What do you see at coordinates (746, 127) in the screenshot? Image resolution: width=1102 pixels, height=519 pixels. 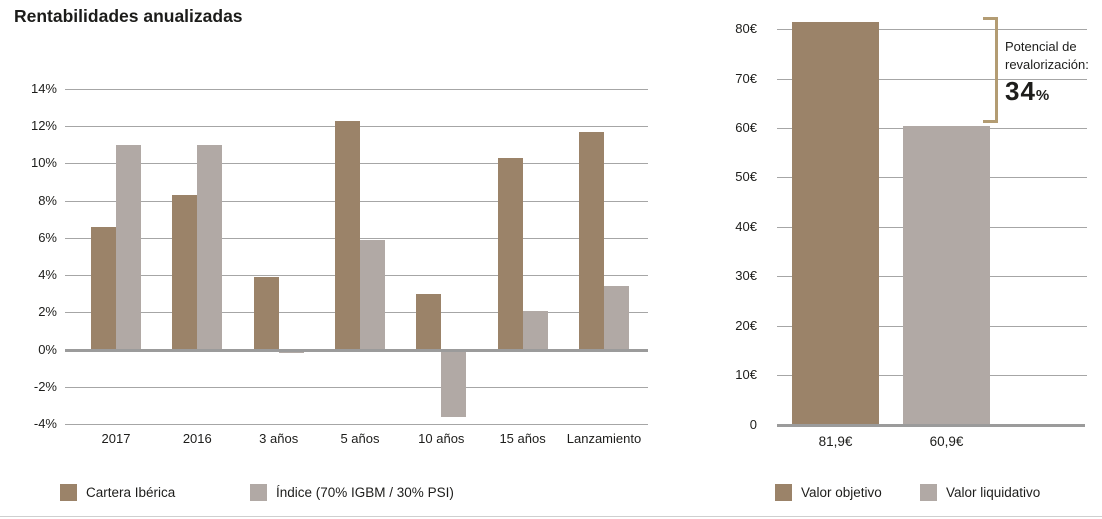 I see `y-tick-label: 60€` at bounding box center [746, 127].